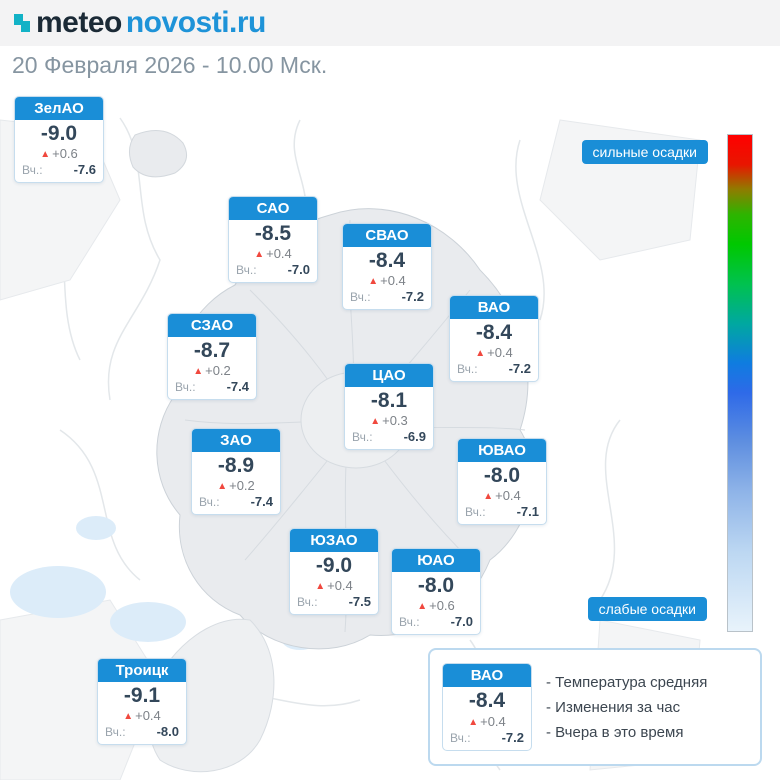 The height and width of the screenshot is (780, 780). I want to click on logo-icon, so click(22, 23).